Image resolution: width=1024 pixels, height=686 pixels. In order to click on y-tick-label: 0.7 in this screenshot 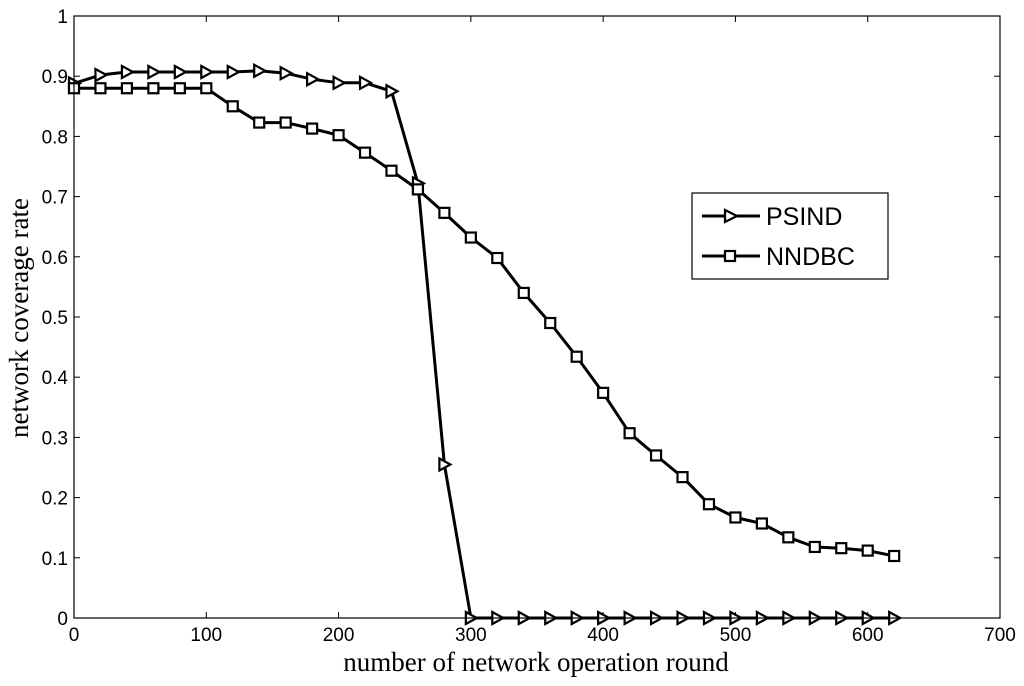, I will do `click(55, 198)`.